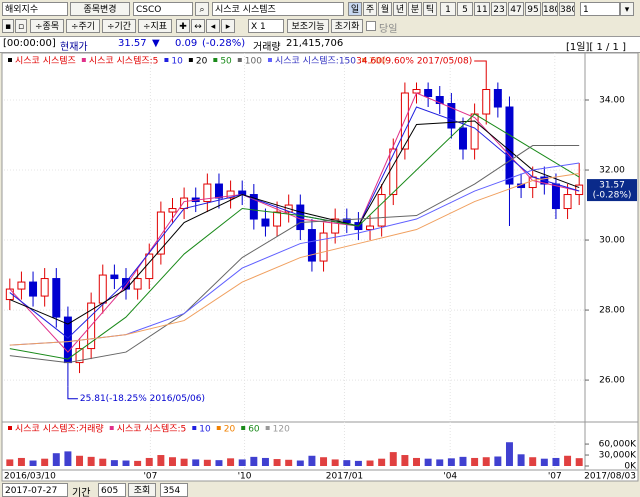 The image size is (640, 497). I want to click on x-end-label: 2017/08/03, so click(610, 477).